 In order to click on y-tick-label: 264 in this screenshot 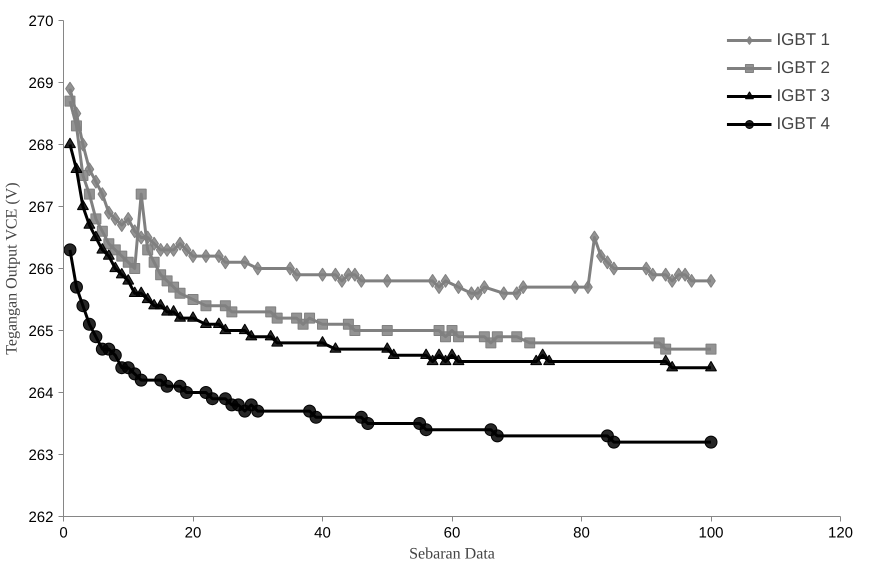, I will do `click(41, 393)`.